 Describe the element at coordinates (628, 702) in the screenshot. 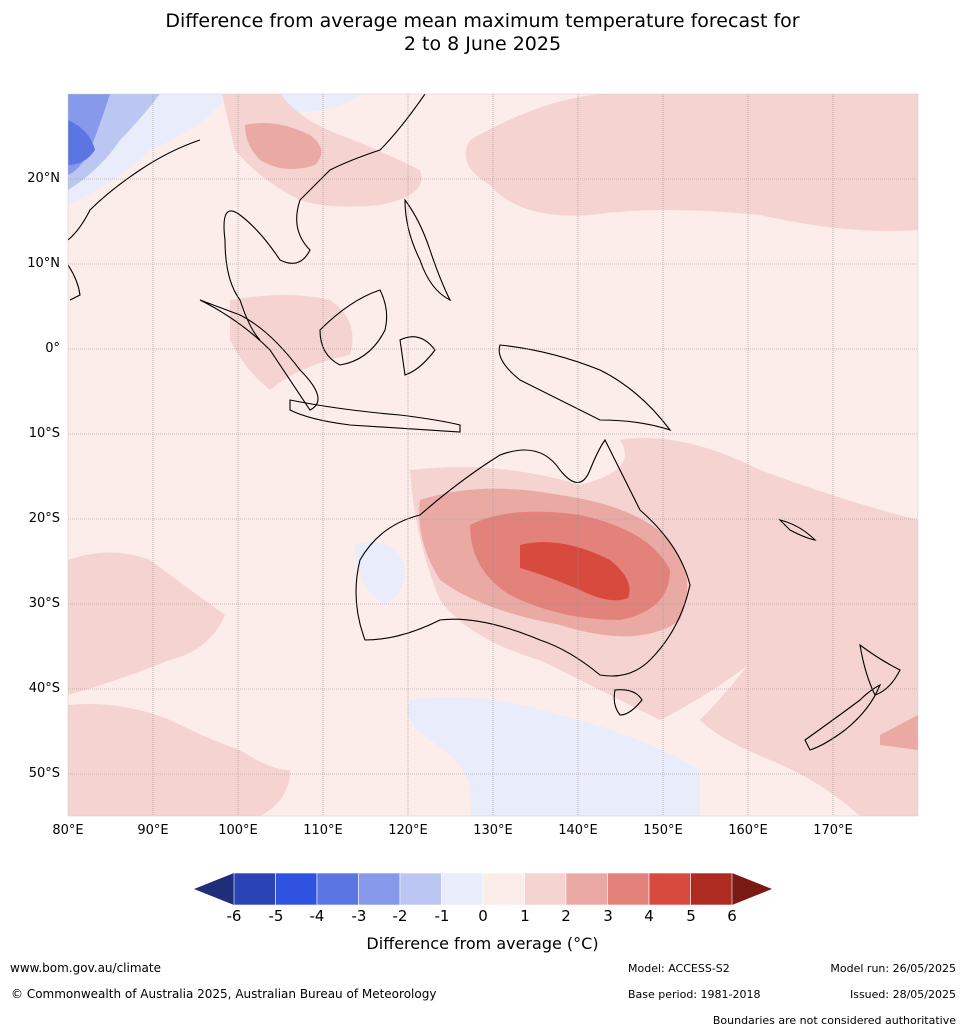

I see `tasmania-coastline` at that location.